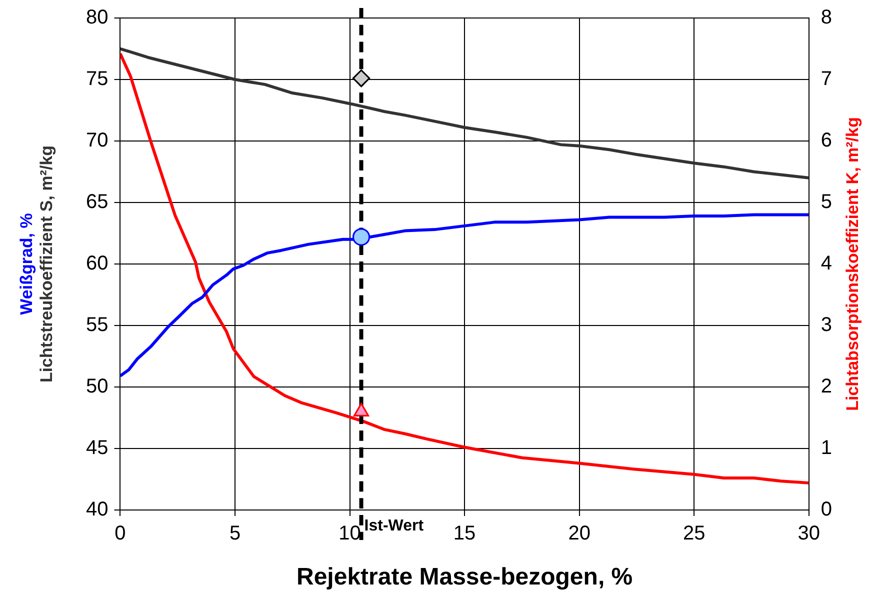  I want to click on y2-tick-label: 3, so click(826, 325).